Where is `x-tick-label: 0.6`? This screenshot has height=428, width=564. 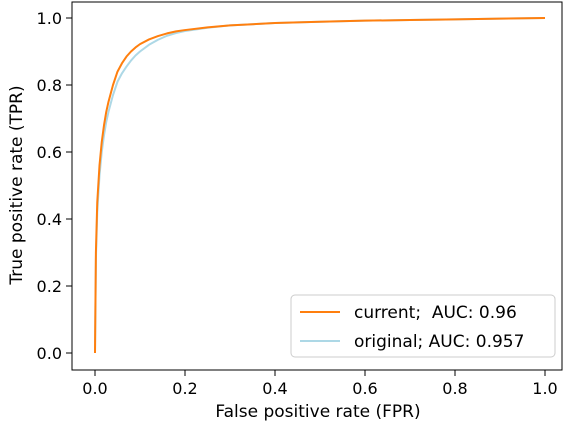
x-tick-label: 0.6 is located at coordinates (364, 388).